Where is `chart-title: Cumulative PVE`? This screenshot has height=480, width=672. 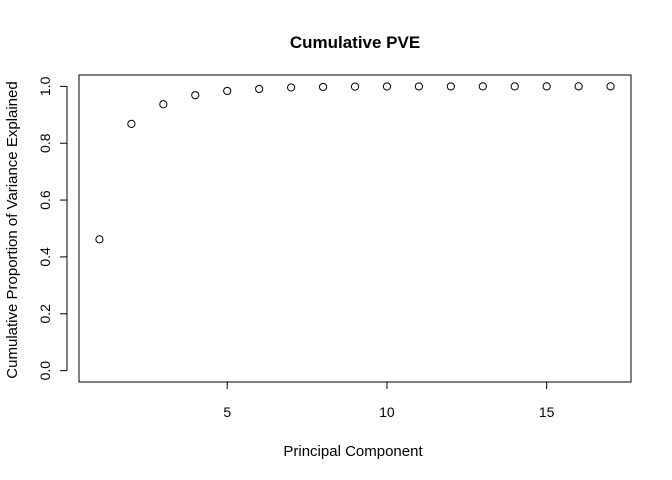
chart-title: Cumulative PVE is located at coordinates (355, 42).